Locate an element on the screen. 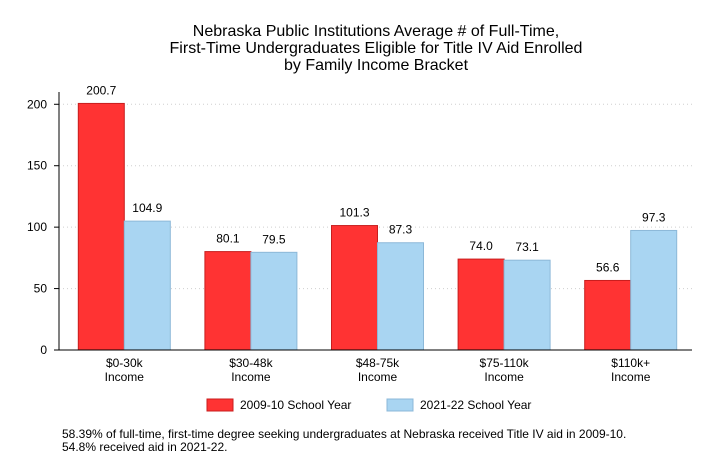  data-label: 74.0 is located at coordinates (481, 246).